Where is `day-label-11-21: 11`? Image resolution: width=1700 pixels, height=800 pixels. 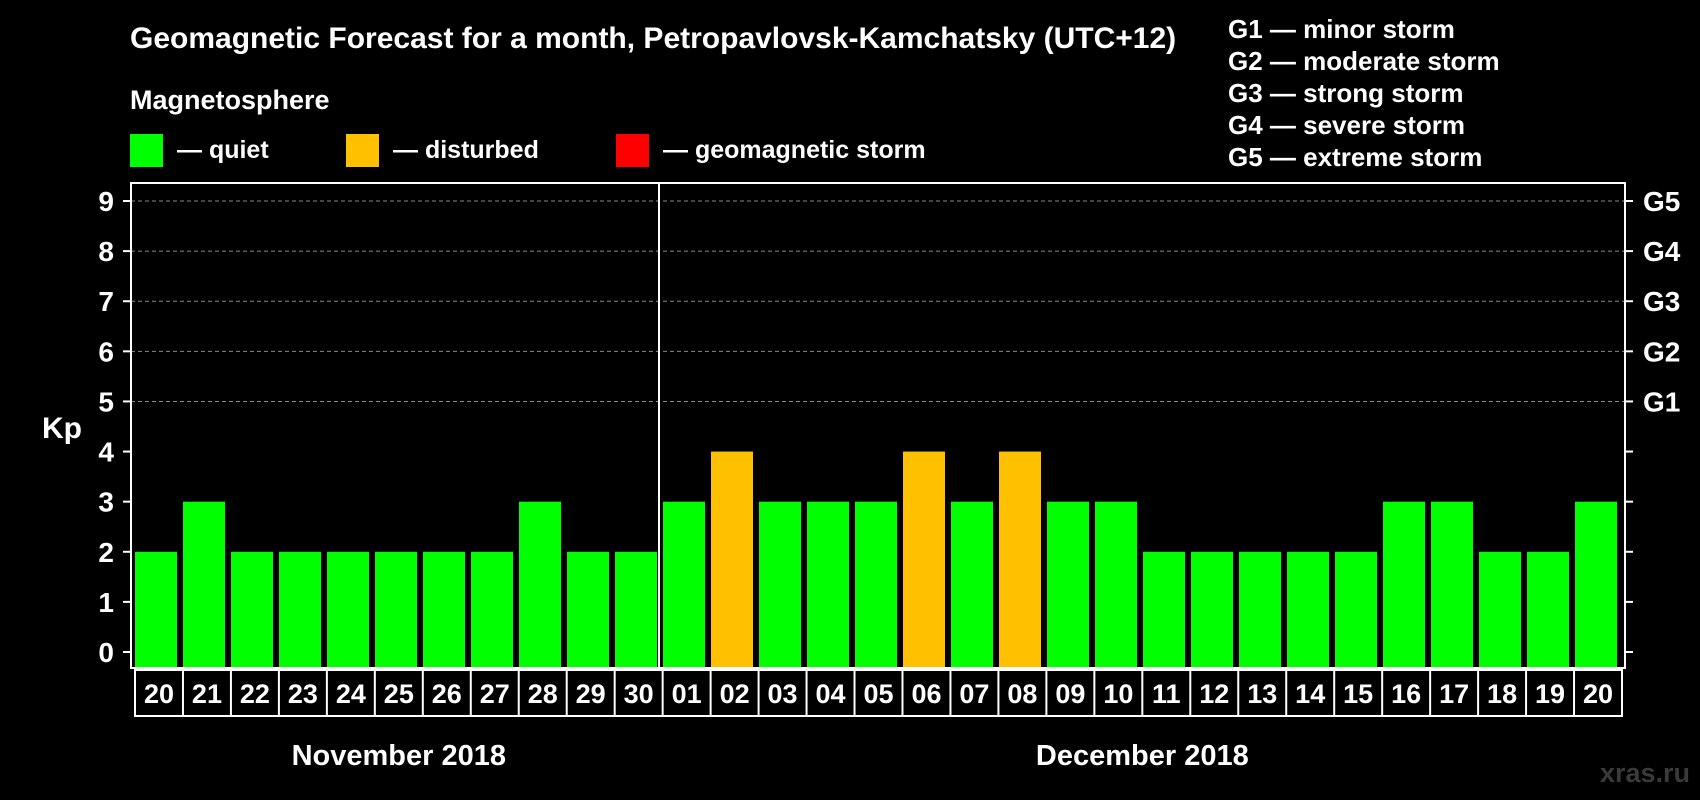 day-label-11-21: 11 is located at coordinates (1166, 694).